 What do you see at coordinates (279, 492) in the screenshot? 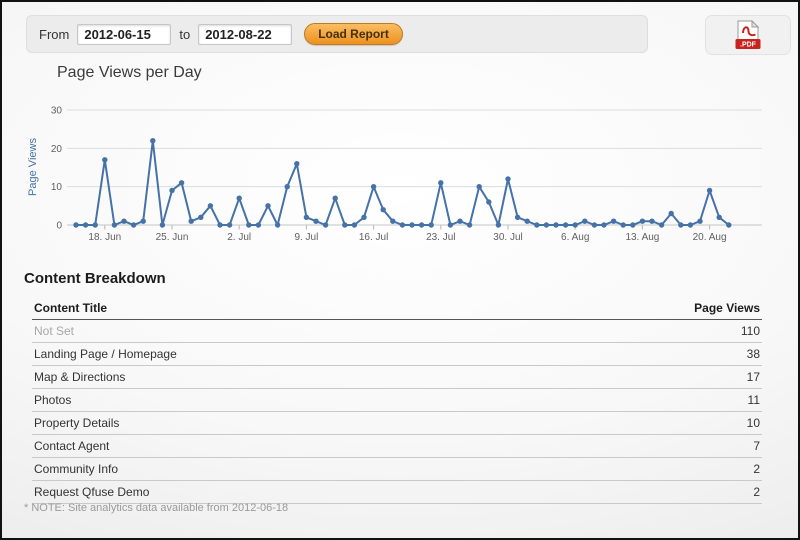
I see `content-title-cell: Request Qfuse Demo` at bounding box center [279, 492].